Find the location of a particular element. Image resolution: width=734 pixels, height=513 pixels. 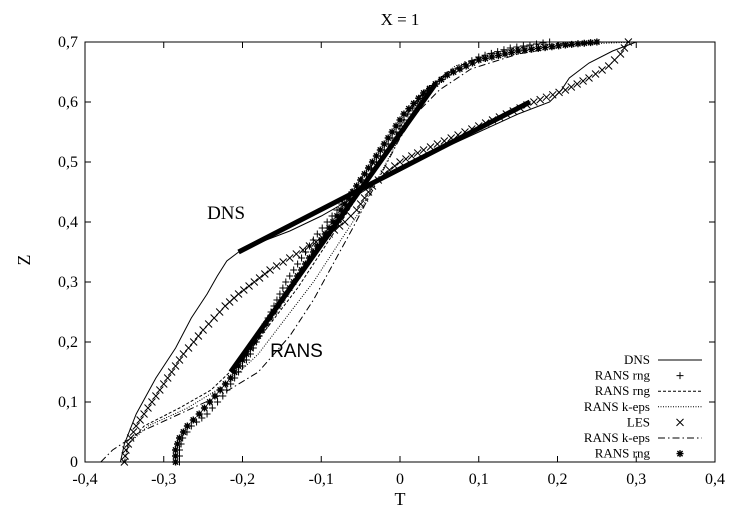

x-tick-label: 0,2 is located at coordinates (558, 479).